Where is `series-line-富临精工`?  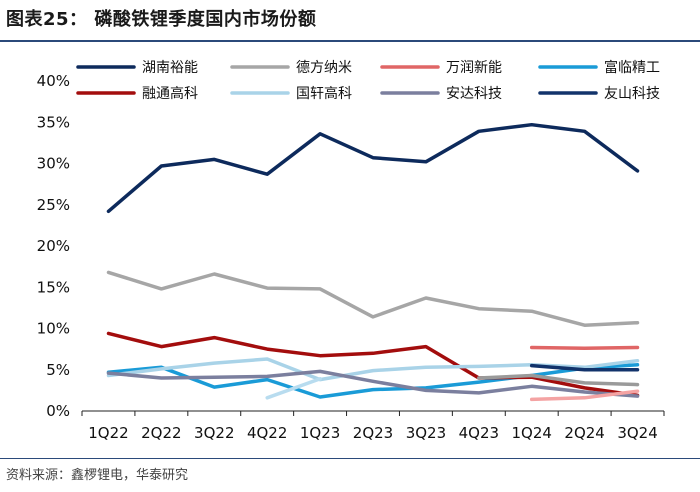 series-line-富临精工 is located at coordinates (373, 381).